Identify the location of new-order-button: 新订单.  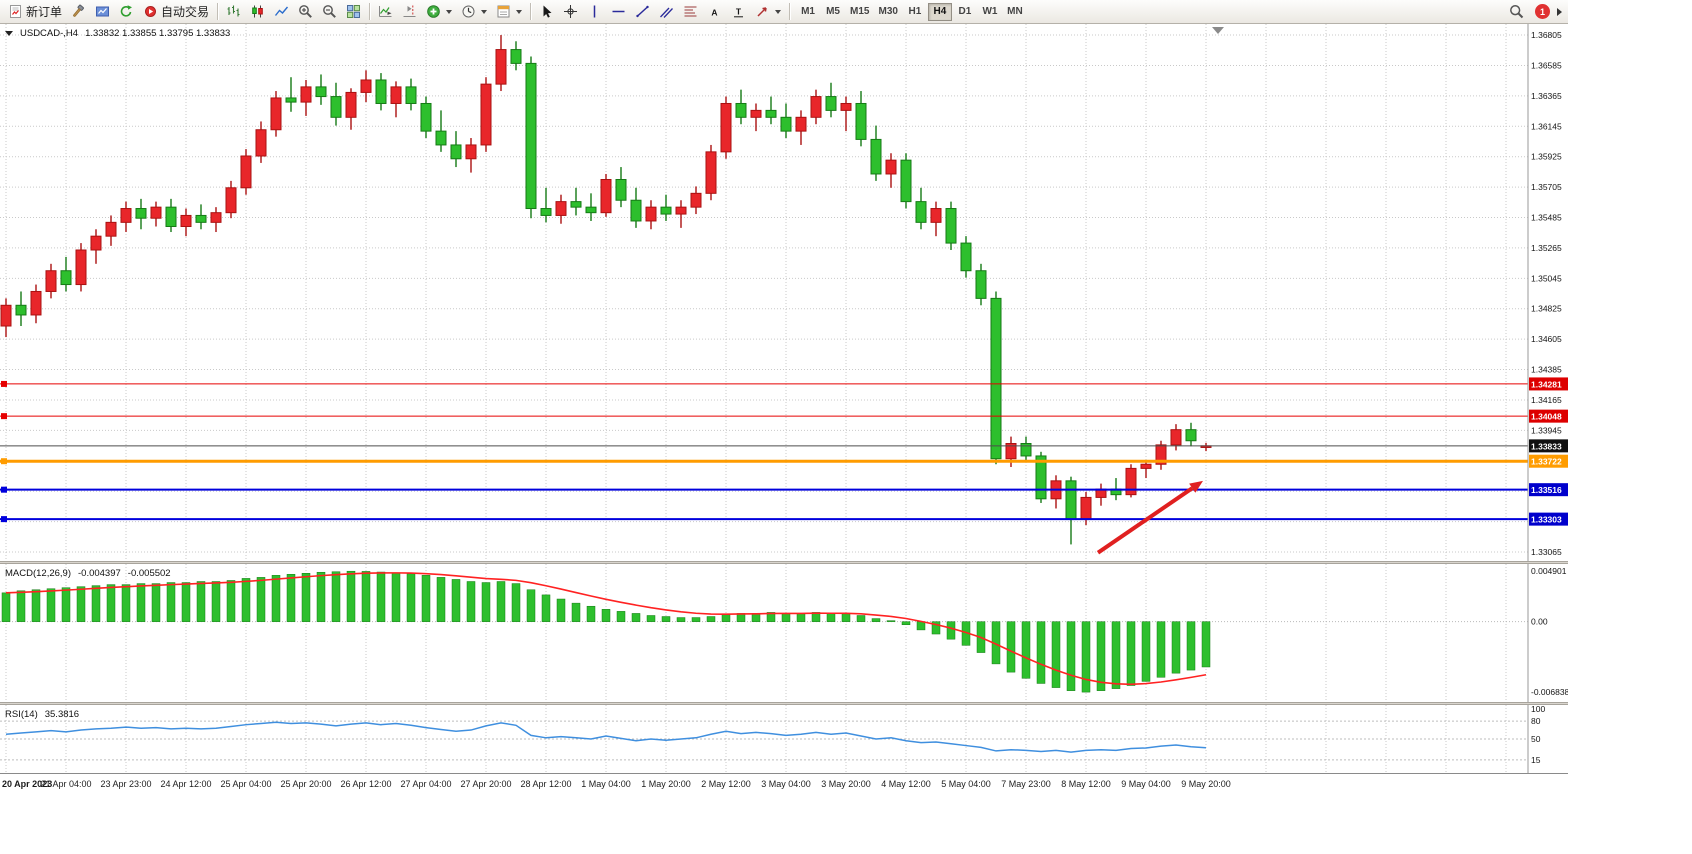
(35, 12).